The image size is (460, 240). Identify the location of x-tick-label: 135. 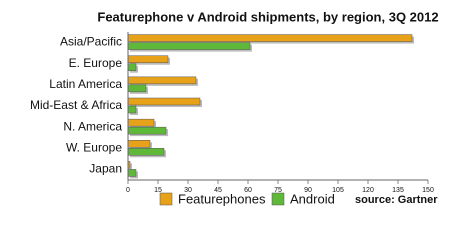
(398, 190).